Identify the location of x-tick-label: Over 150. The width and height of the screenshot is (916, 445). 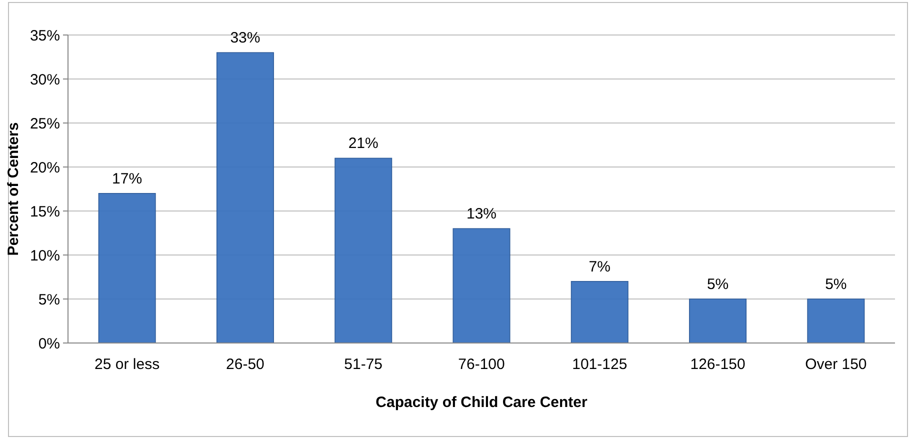
(836, 364).